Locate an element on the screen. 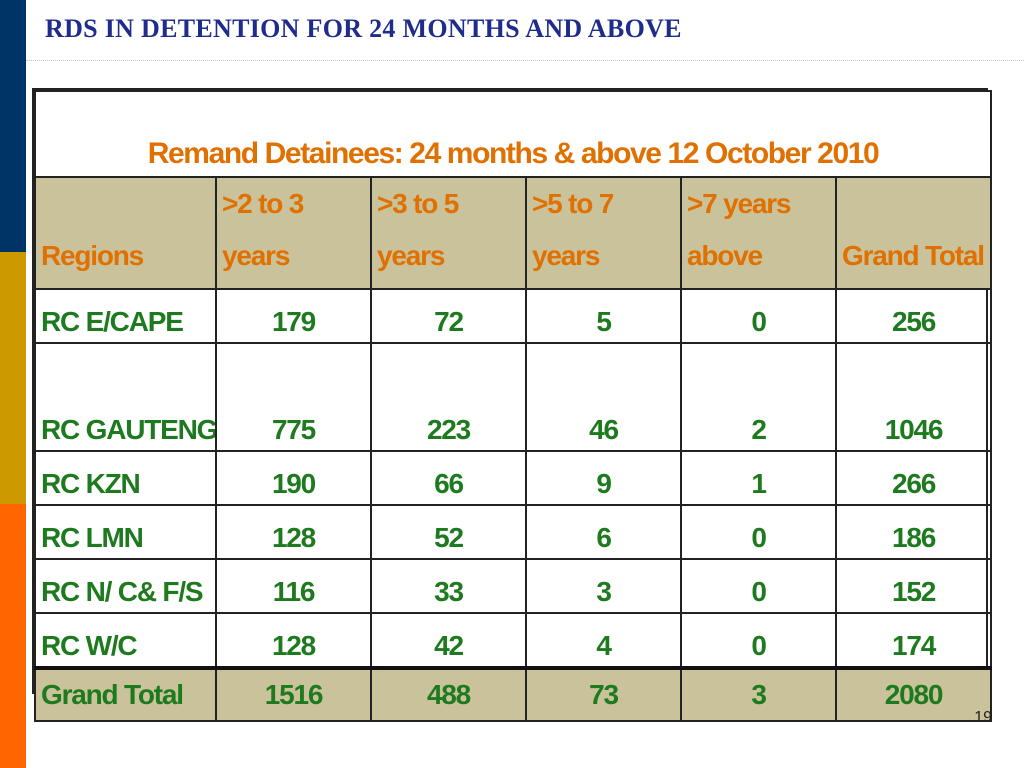 This screenshot has width=1024, height=768. table-row: RC W/C 128 42 4 0 174 is located at coordinates (513, 640).